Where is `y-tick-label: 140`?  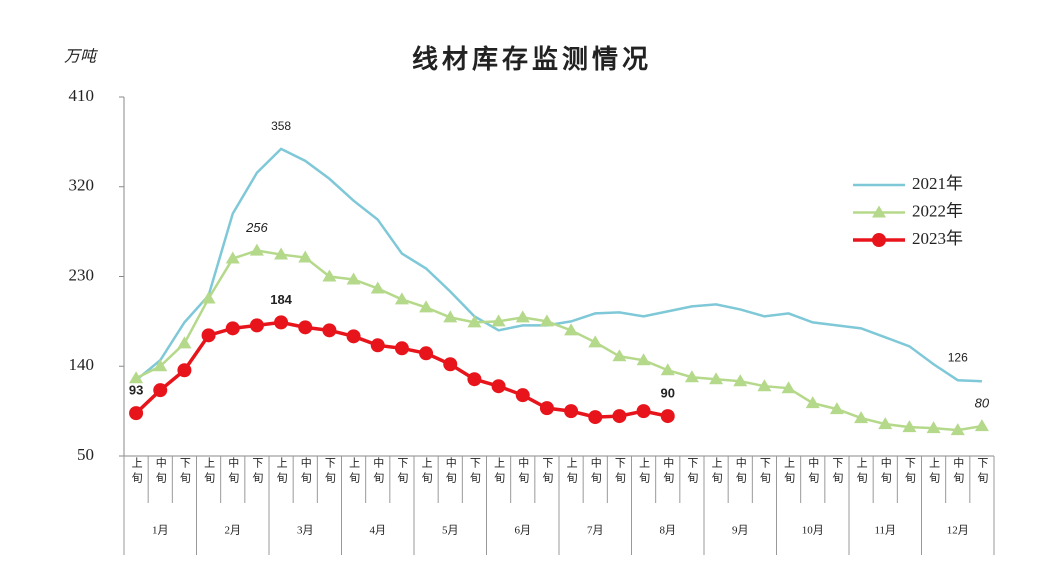 y-tick-label: 140 is located at coordinates (82, 364).